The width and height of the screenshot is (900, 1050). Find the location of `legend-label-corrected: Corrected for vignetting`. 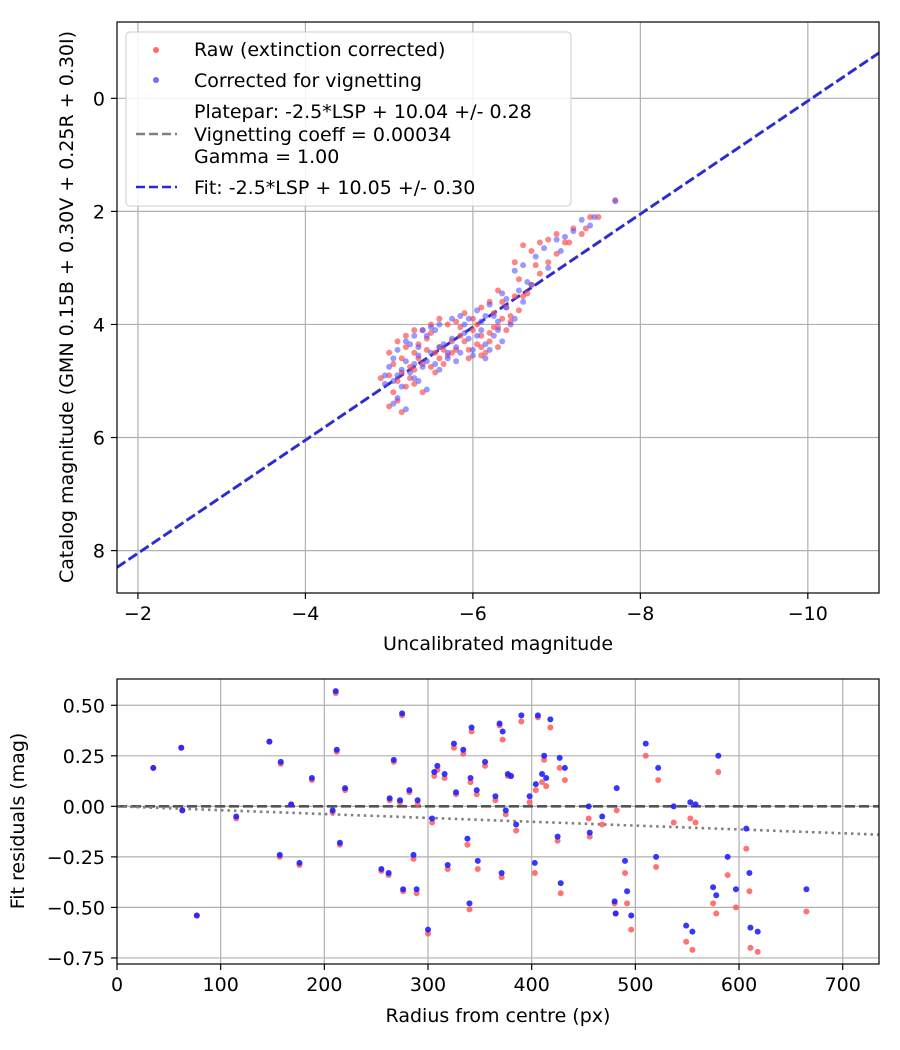

legend-label-corrected: Corrected for vignetting is located at coordinates (308, 81).